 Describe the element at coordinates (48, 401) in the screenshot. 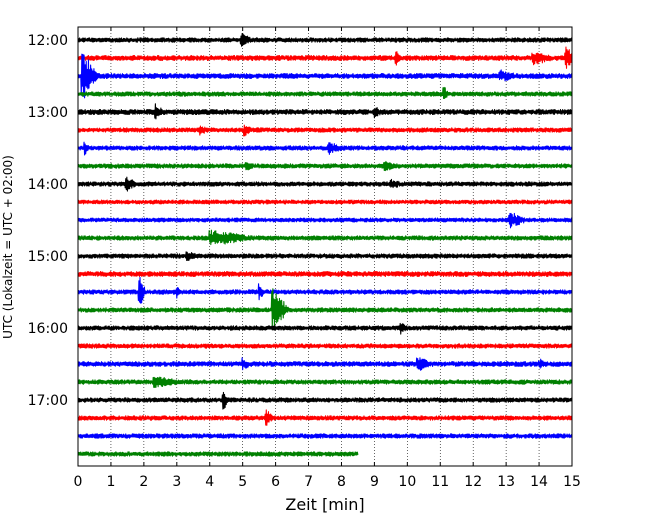

I see `y-tick-label: 17:00` at that location.